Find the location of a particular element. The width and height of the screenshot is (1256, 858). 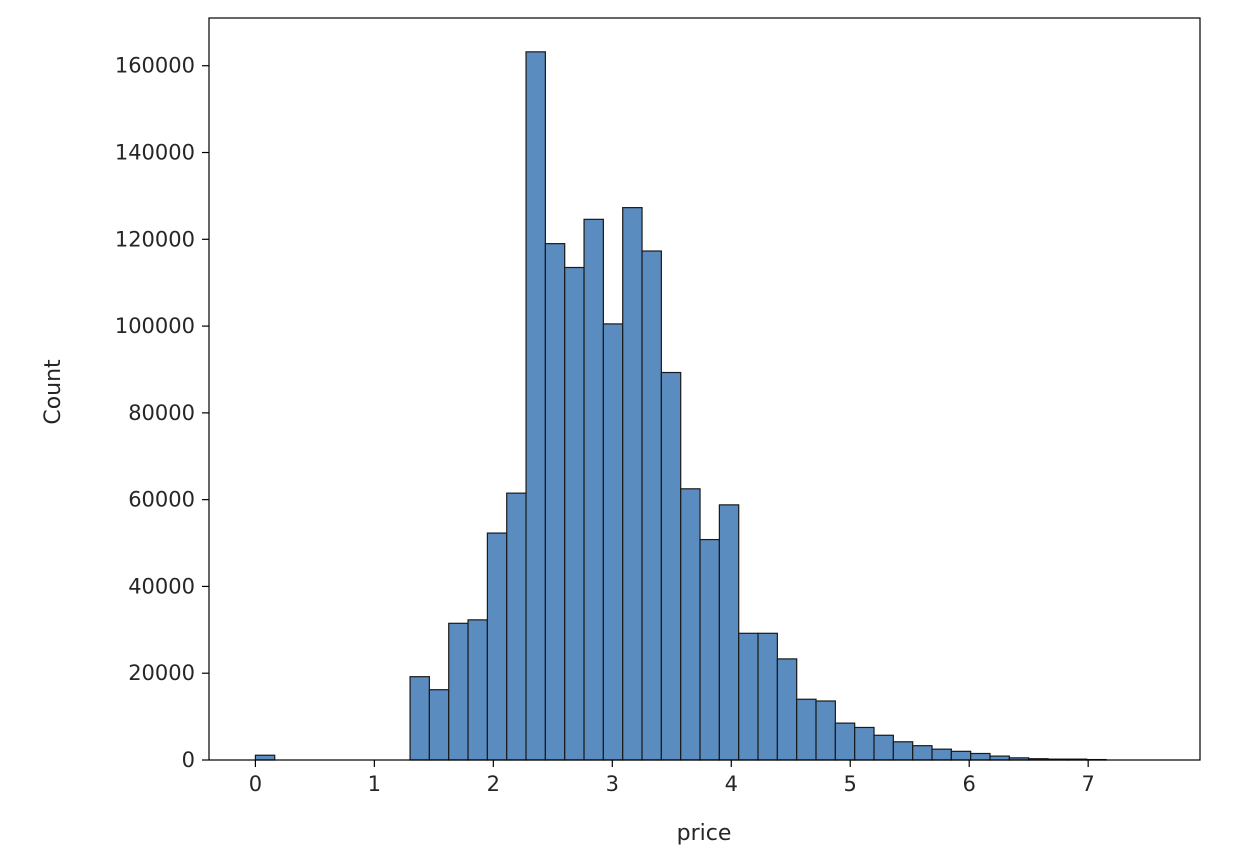

y-tick-label: 20000 is located at coordinates (161, 673).